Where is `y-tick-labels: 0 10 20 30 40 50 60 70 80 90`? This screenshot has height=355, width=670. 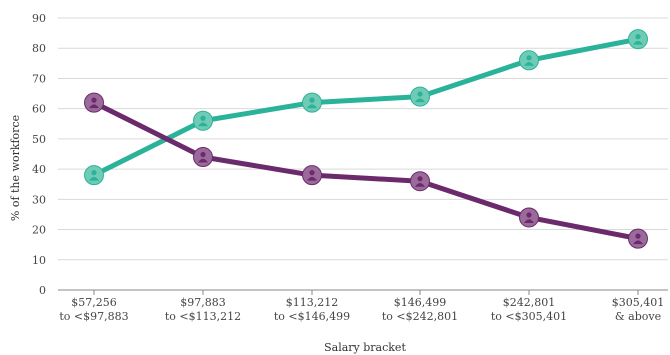
y-tick-labels: 0 10 20 30 40 50 60 70 80 90 is located at coordinates (39, 154).